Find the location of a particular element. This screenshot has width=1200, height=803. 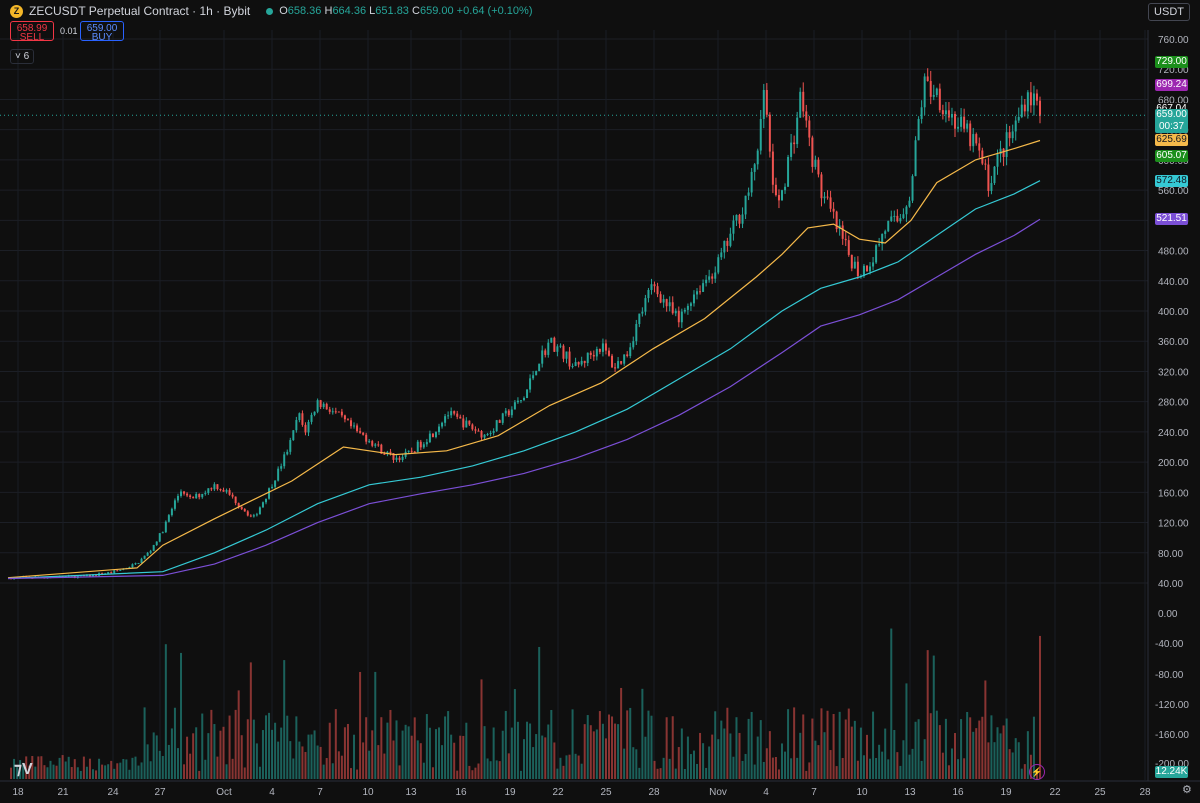

price-tick-label: 680.00 is located at coordinates (1173, 100).